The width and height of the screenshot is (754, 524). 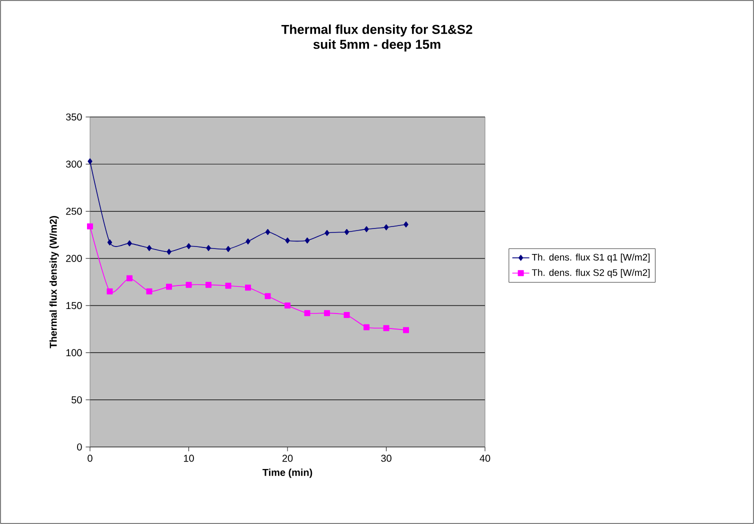 What do you see at coordinates (54, 282) in the screenshot?
I see `y-axis-title: Thermal flux density (W/m2)` at bounding box center [54, 282].